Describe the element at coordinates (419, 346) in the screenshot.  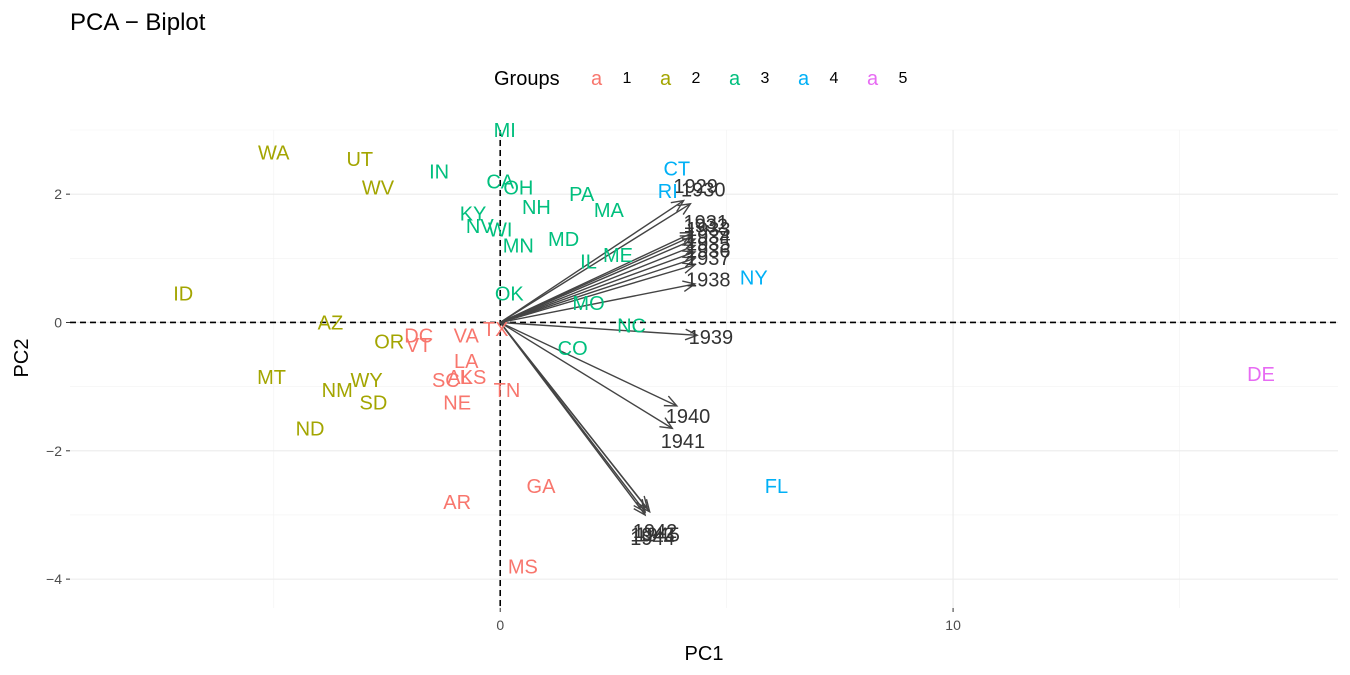
I see `point-label-VT: VT` at that location.